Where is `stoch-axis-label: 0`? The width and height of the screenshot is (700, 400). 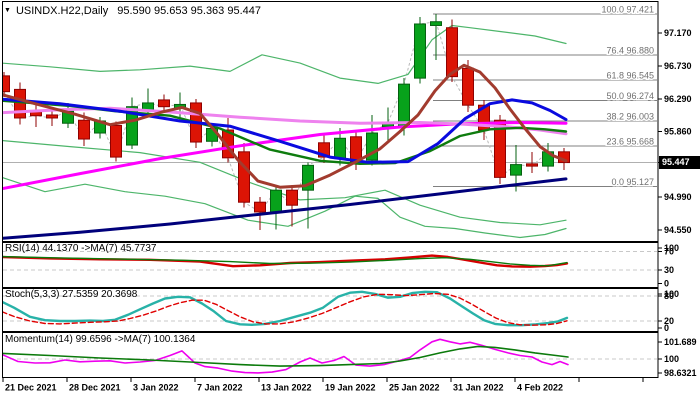 stoch-axis-label: 0 is located at coordinates (666, 328).